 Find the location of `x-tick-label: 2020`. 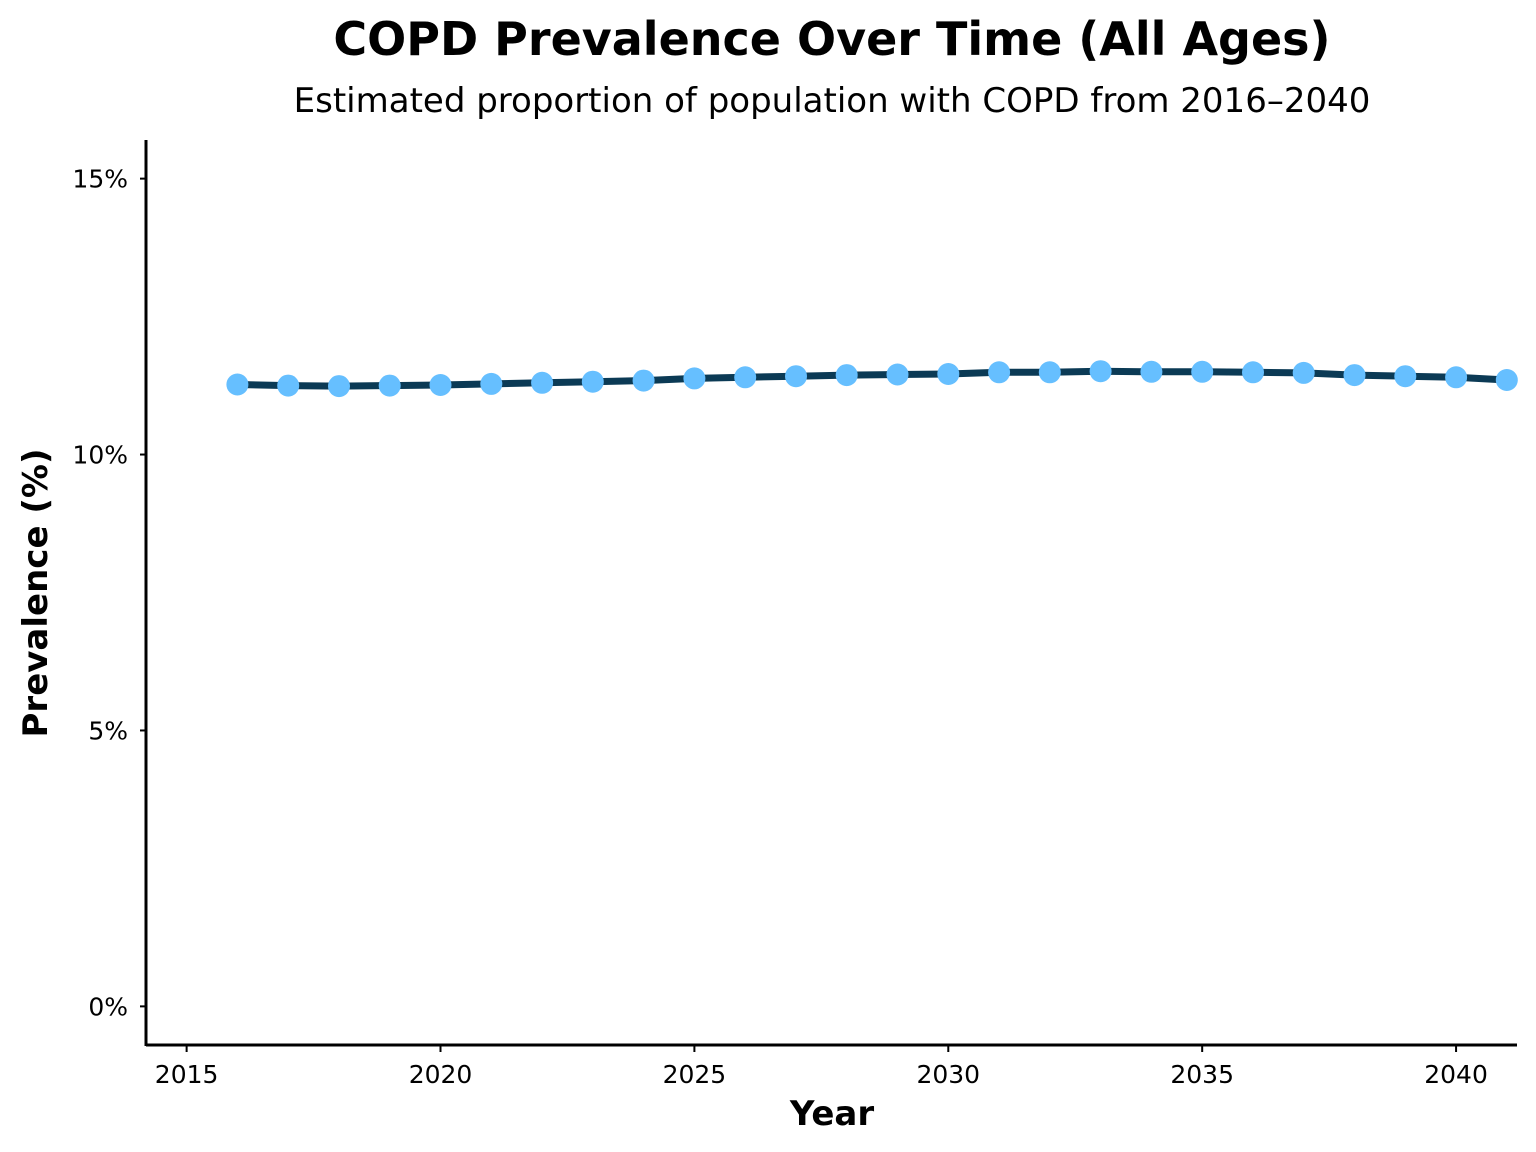

x-tick-label: 2020 is located at coordinates (441, 1074).